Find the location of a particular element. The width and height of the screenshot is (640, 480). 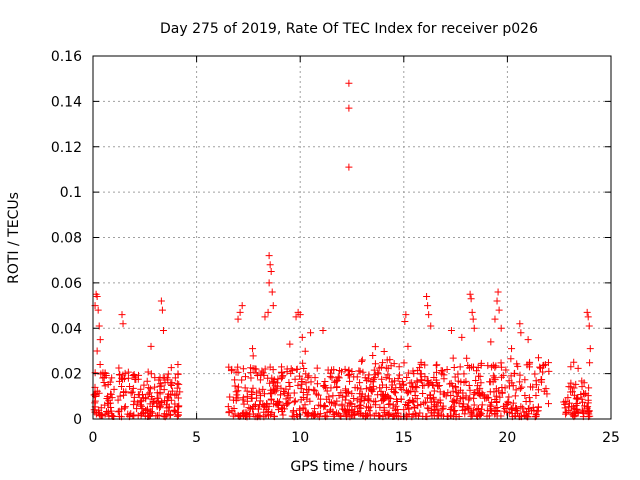

y-axis-label: ROTI / TECUs is located at coordinates (14, 238).